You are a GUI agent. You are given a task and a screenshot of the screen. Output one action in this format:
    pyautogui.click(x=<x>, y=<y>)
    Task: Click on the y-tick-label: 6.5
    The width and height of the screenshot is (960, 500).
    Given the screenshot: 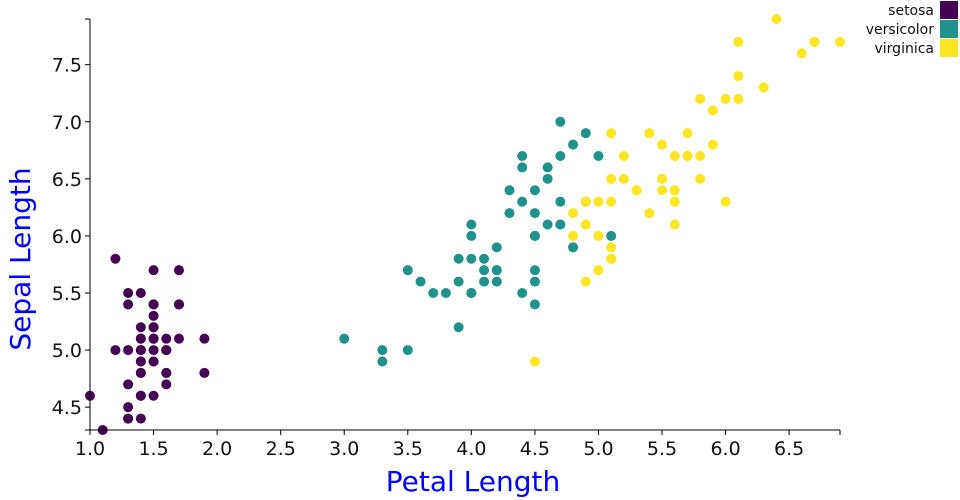 What is the action you would take?
    pyautogui.click(x=67, y=180)
    